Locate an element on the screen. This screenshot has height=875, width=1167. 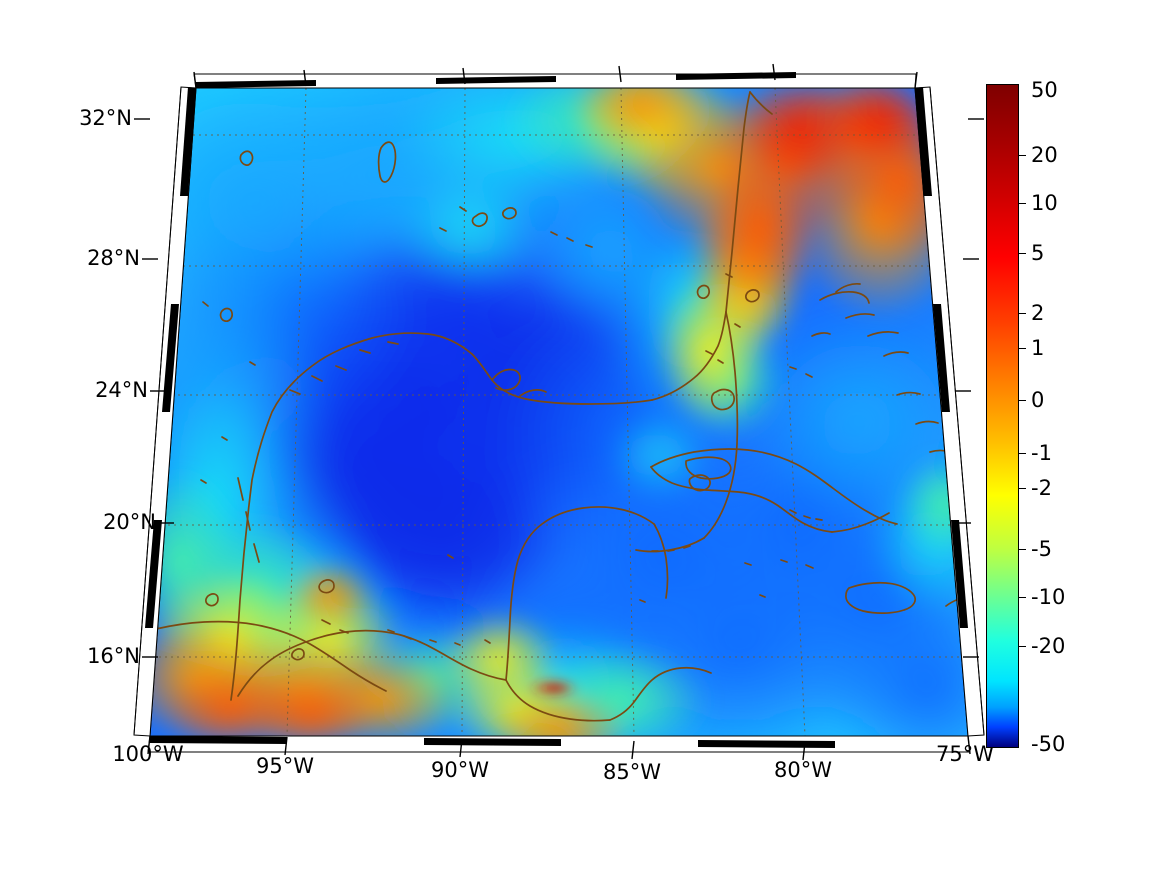
lon-tick-label-95w: 95°W is located at coordinates (285, 766).